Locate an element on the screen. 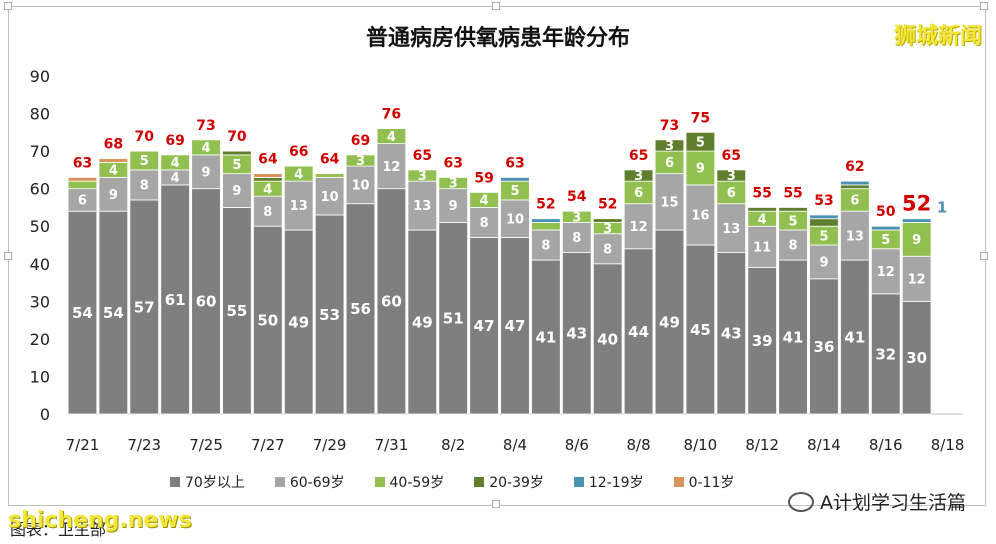 This screenshot has width=996, height=544. y-tick-label: 80 is located at coordinates (40, 114).